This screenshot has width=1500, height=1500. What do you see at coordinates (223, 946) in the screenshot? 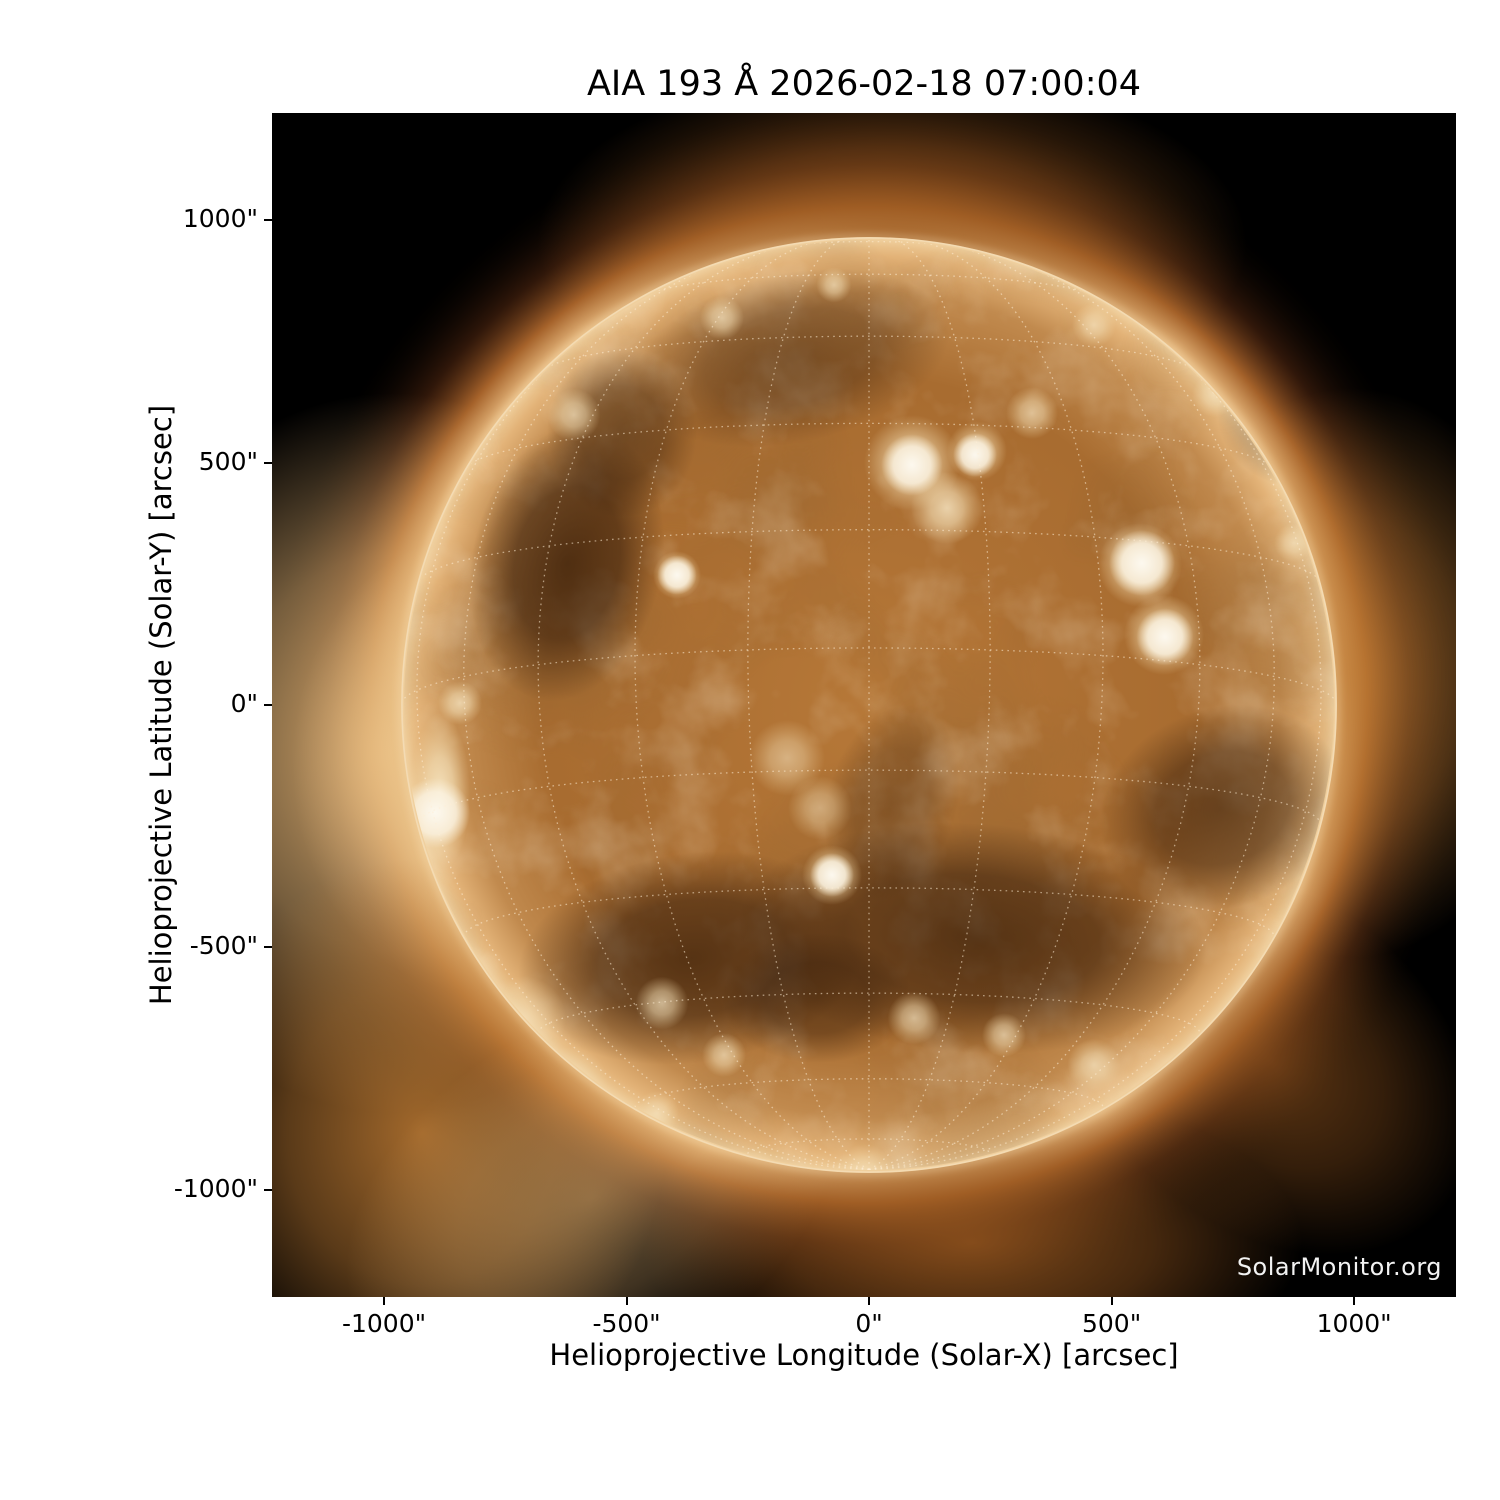
I see `y-tick-label: -500"` at bounding box center [223, 946].